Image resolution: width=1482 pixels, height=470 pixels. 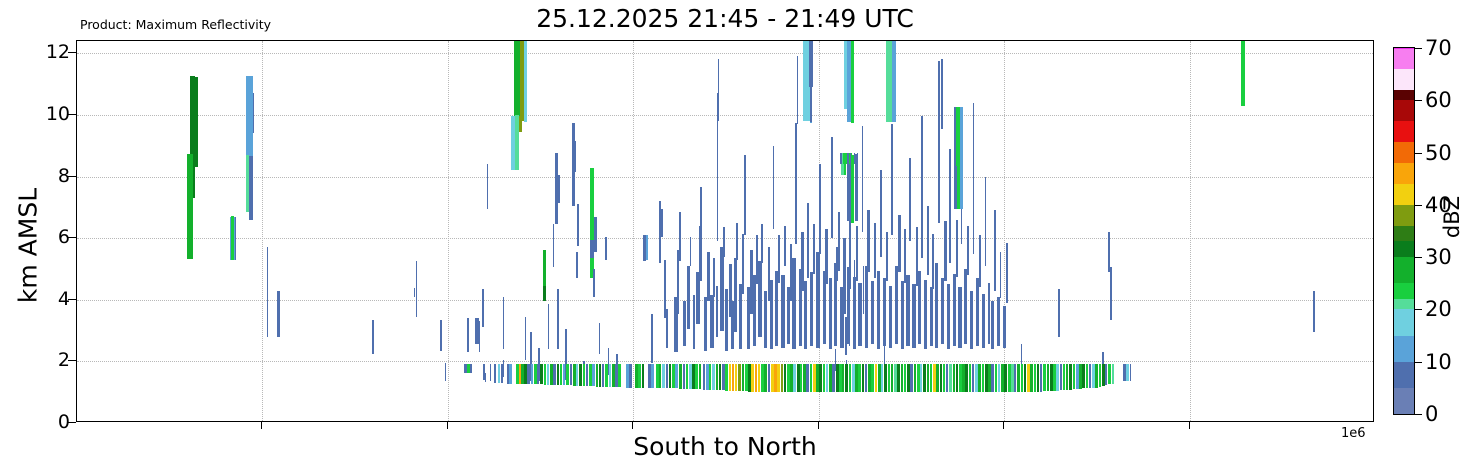 What do you see at coordinates (1452, 217) in the screenshot?
I see `colorbar-title: dBZ` at bounding box center [1452, 217].